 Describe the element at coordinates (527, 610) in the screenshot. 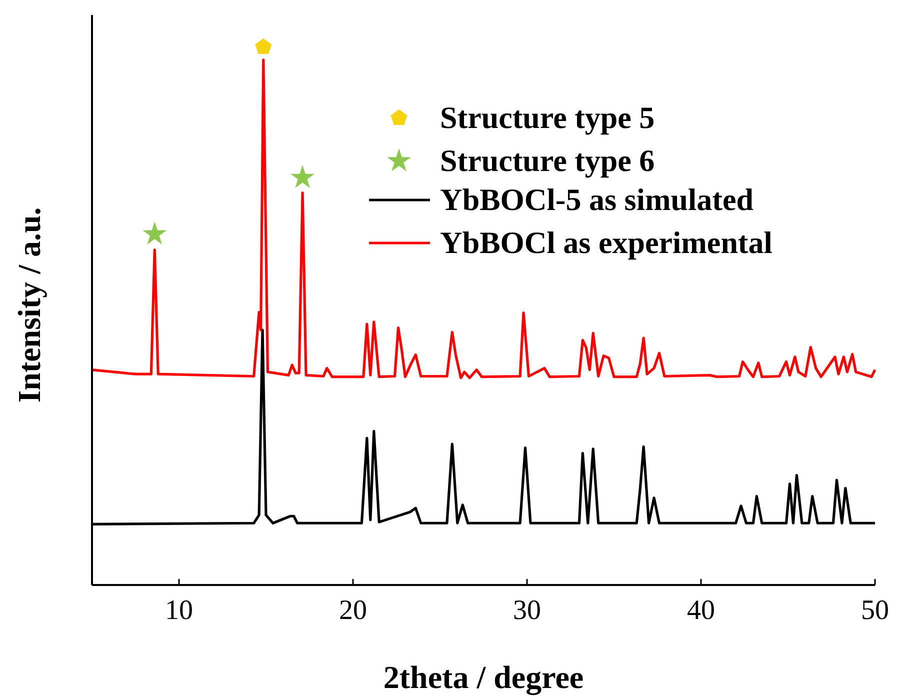

I see `x-tick-label: 30` at that location.